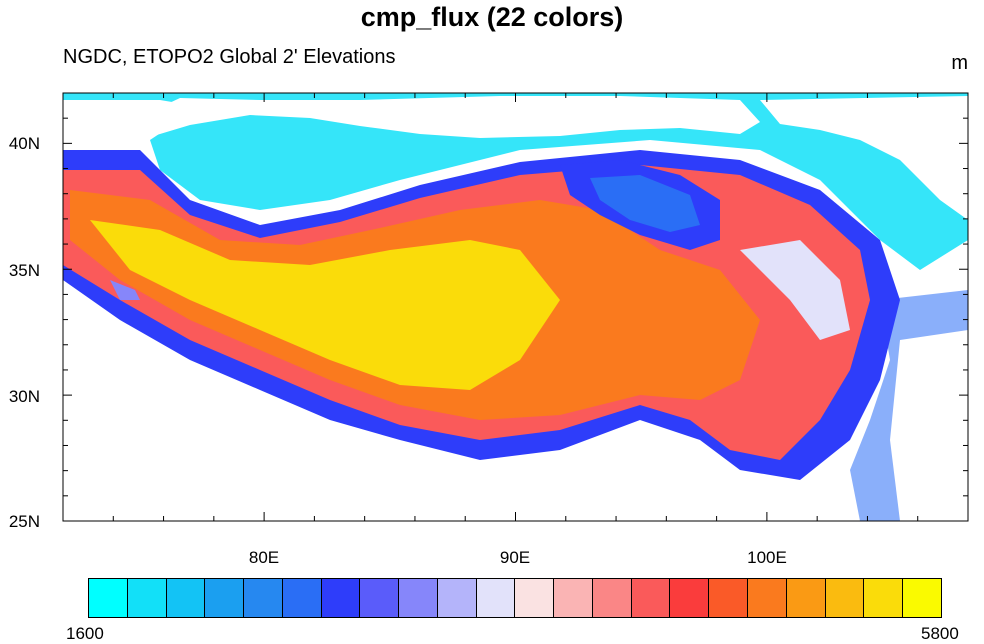 Image resolution: width=984 pixels, height=644 pixels. I want to click on qaidam-inner, so click(645, 203).